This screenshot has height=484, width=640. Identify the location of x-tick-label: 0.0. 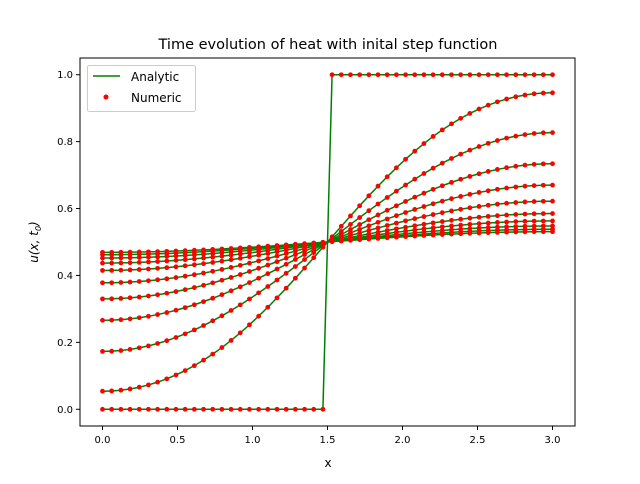
(103, 440).